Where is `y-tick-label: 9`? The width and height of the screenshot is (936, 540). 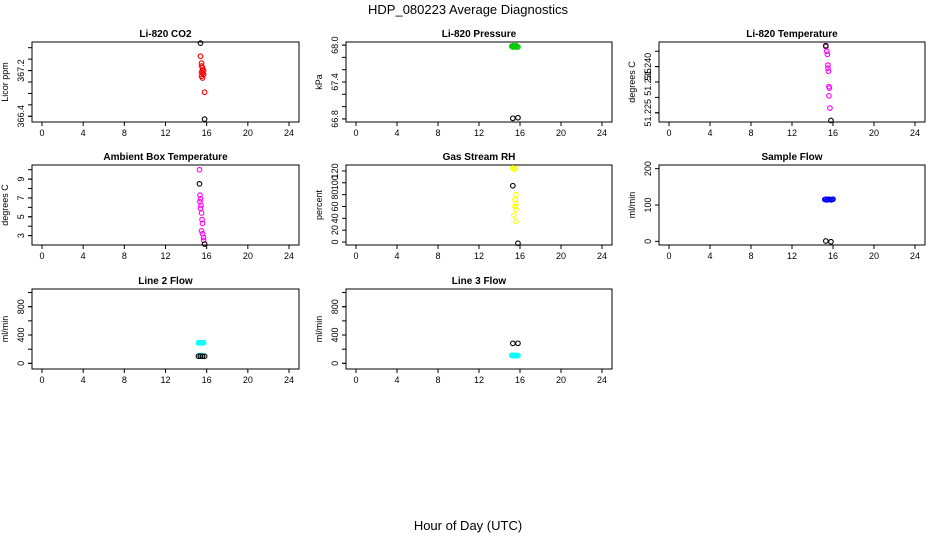
y-tick-label: 9 is located at coordinates (21, 179).